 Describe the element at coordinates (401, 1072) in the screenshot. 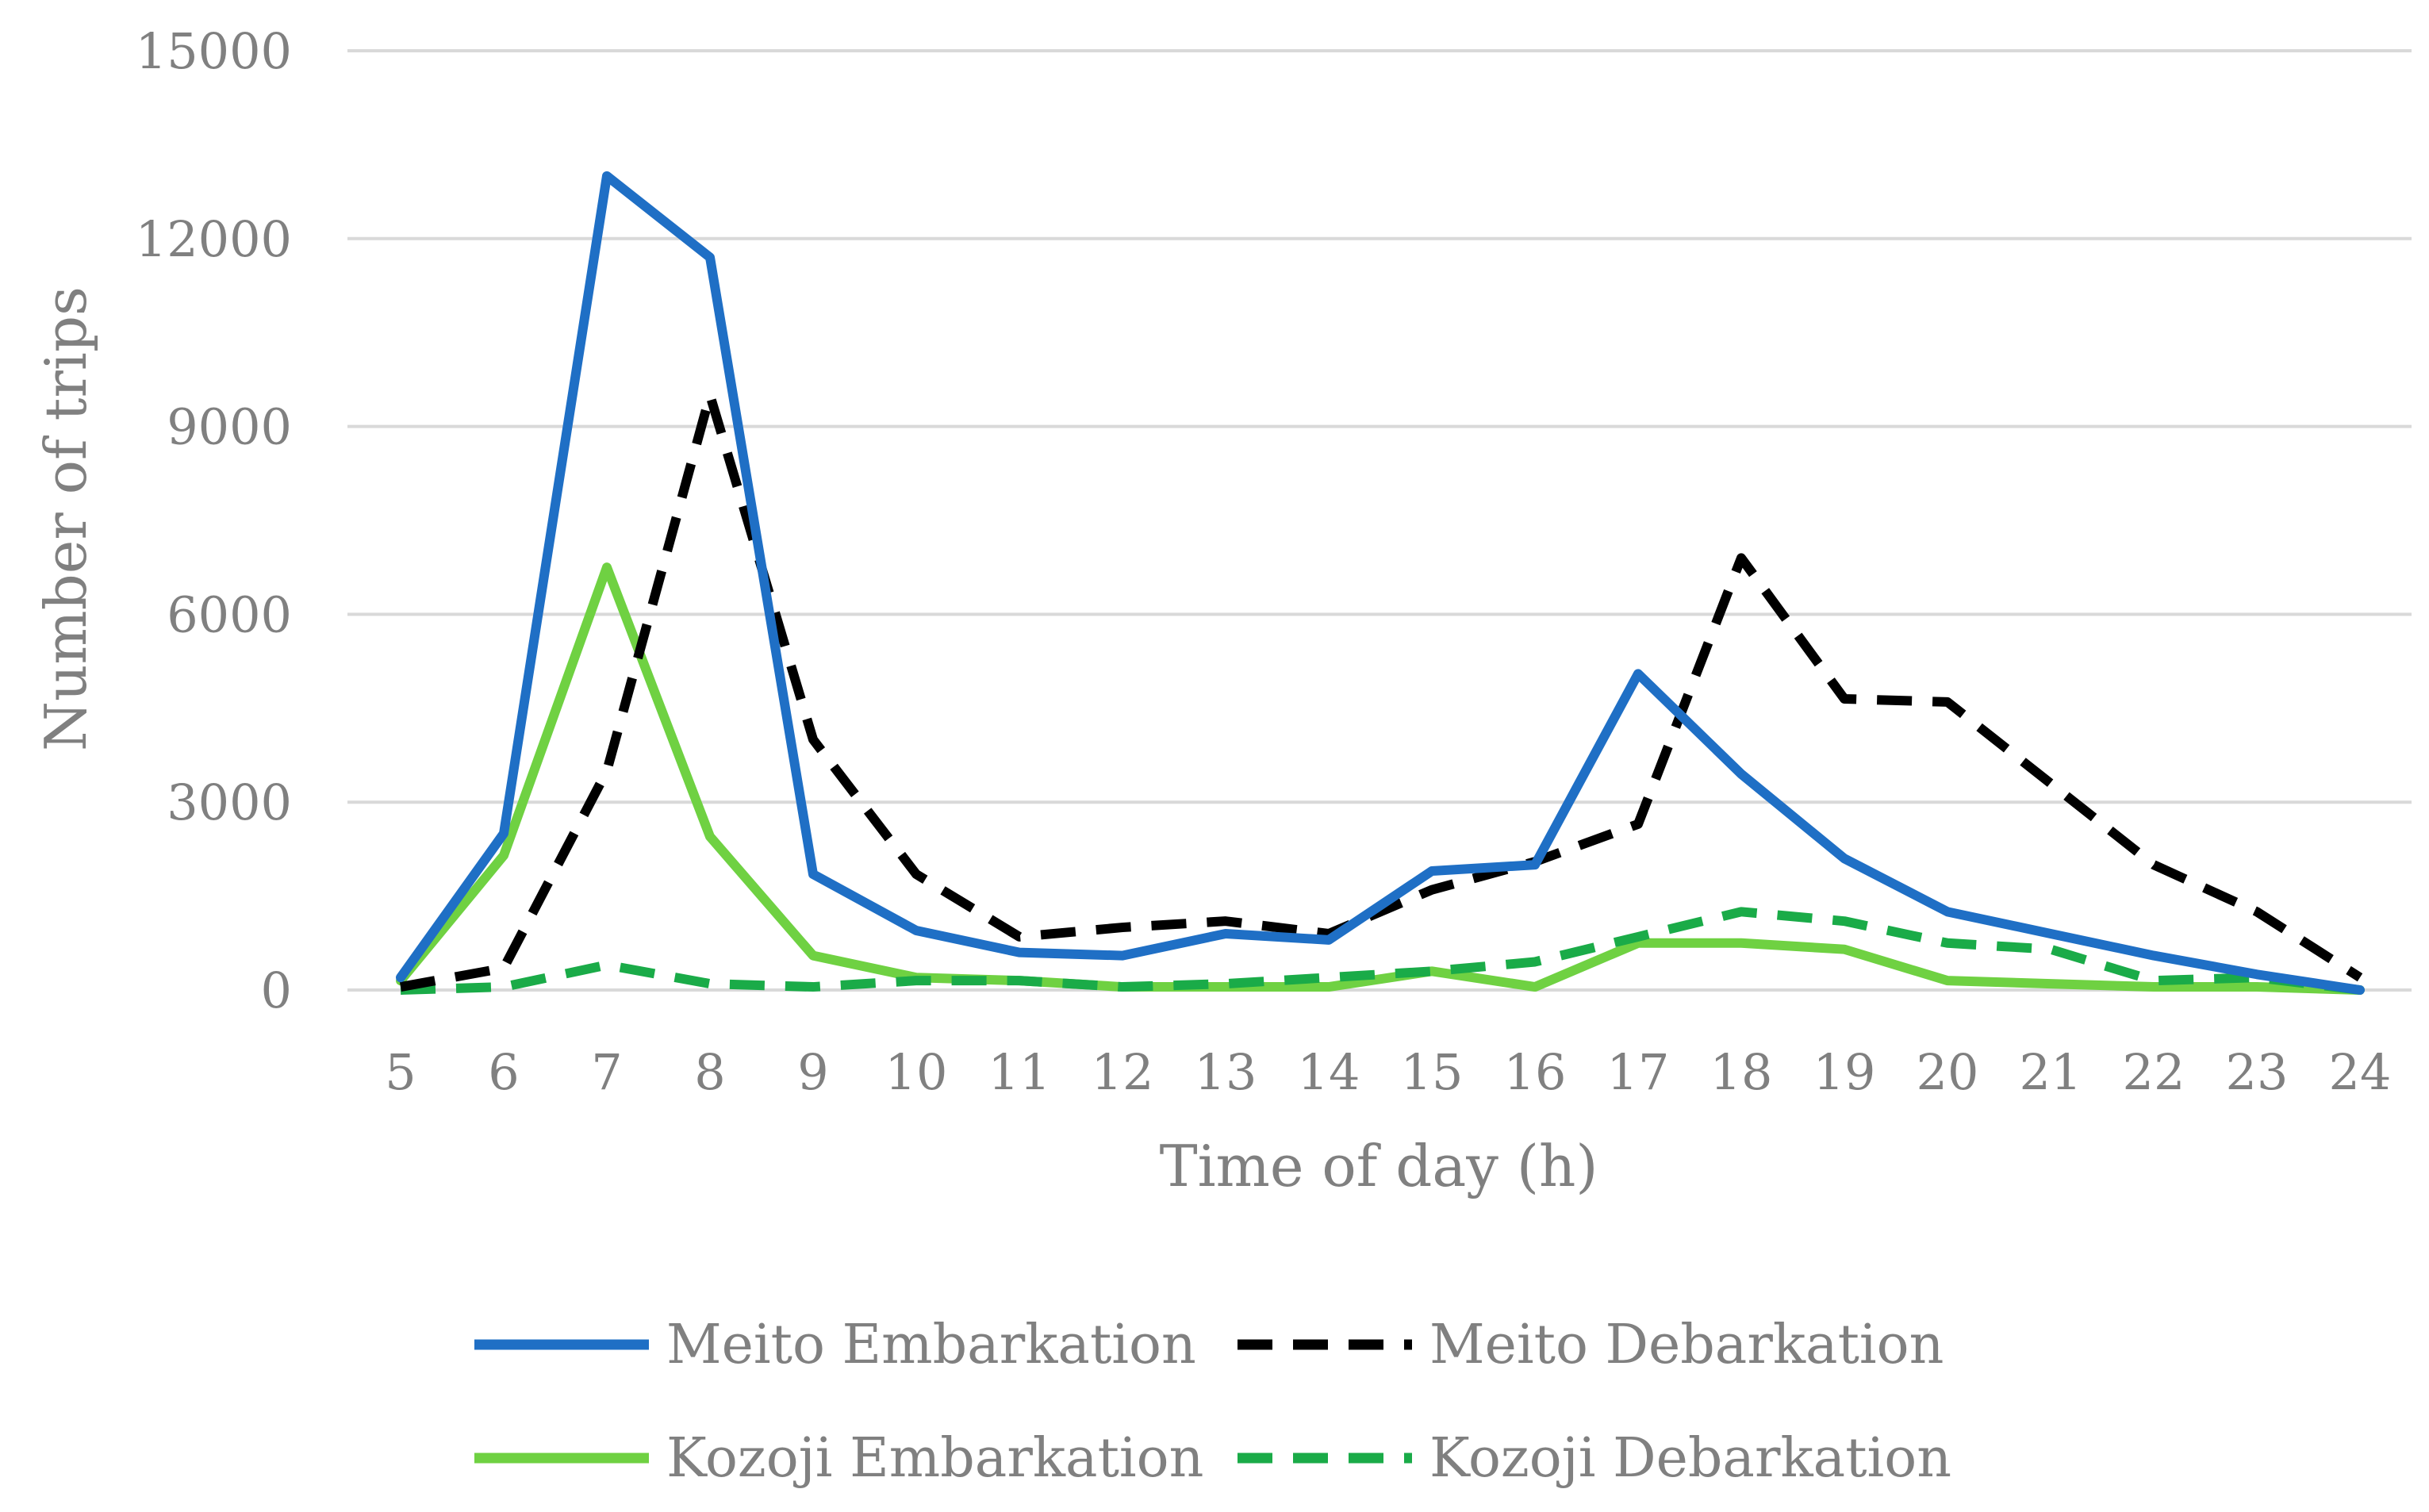

I see `x-tick-label: 5` at that location.